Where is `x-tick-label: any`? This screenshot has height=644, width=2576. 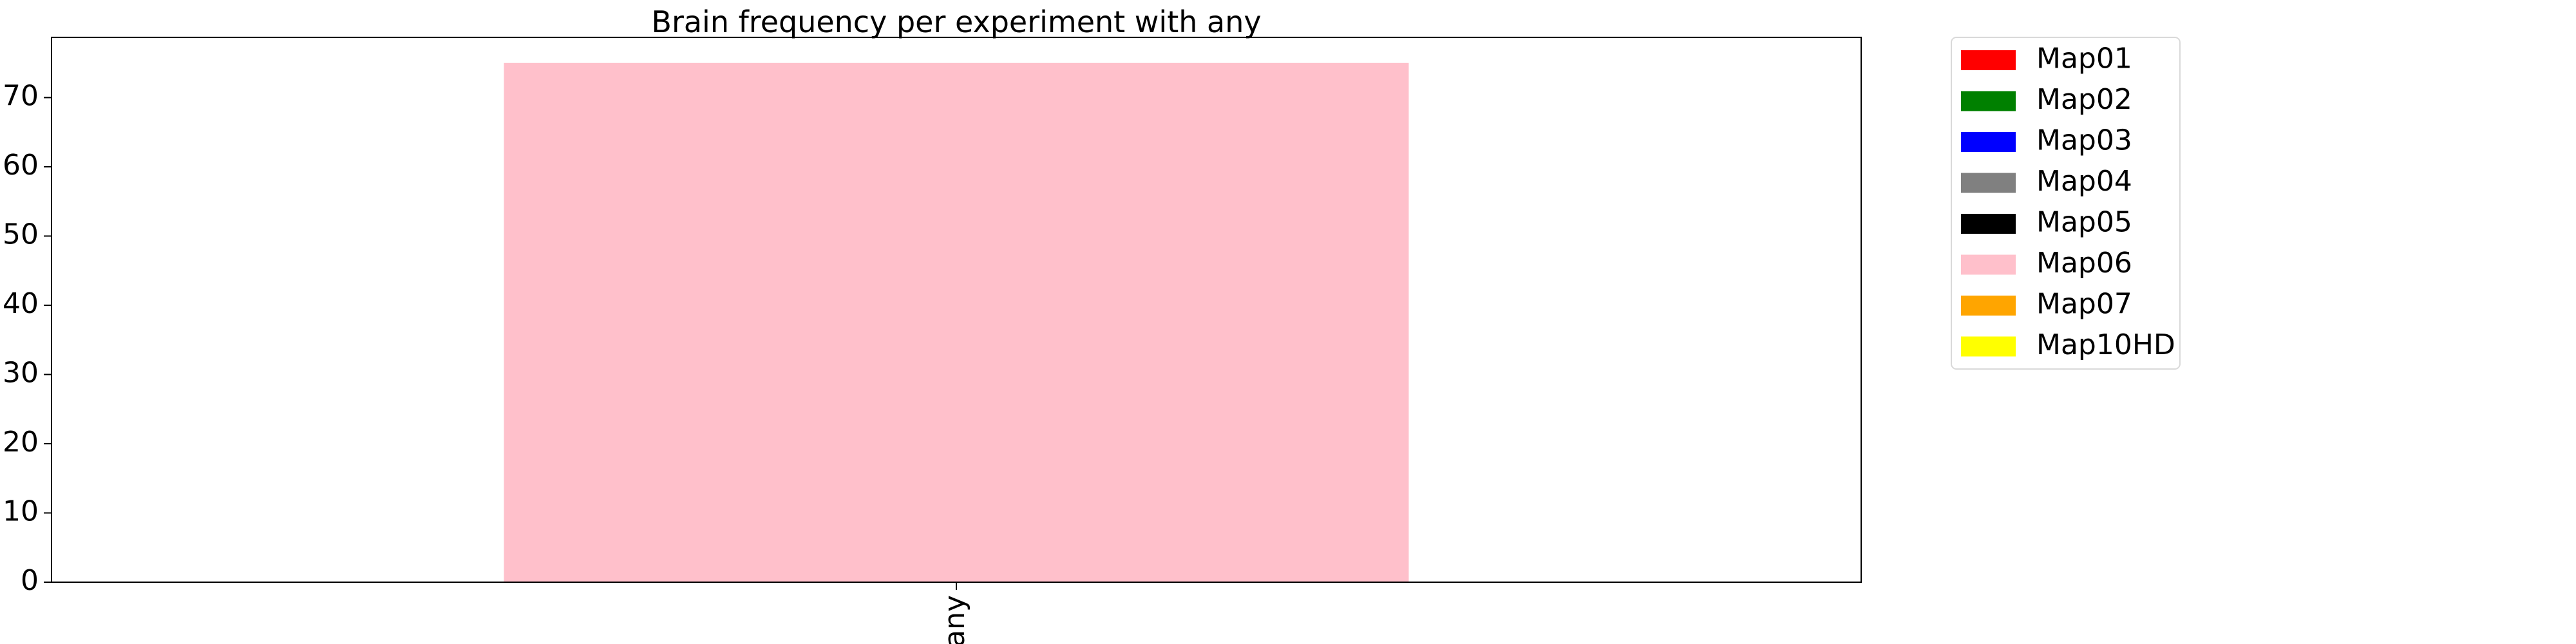
x-tick-label: any is located at coordinates (954, 619).